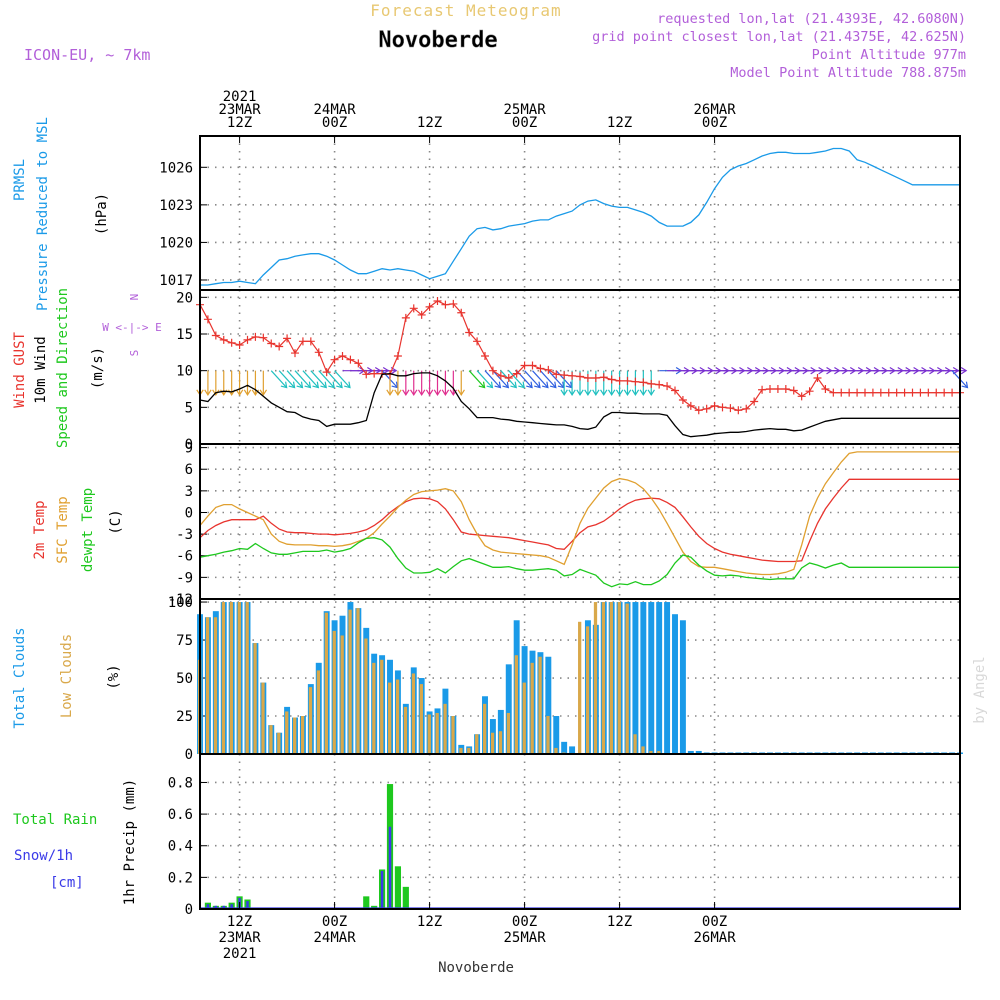  What do you see at coordinates (176, 168) in the screenshot?
I see `pressure-ytick-label: 1026` at bounding box center [176, 168].